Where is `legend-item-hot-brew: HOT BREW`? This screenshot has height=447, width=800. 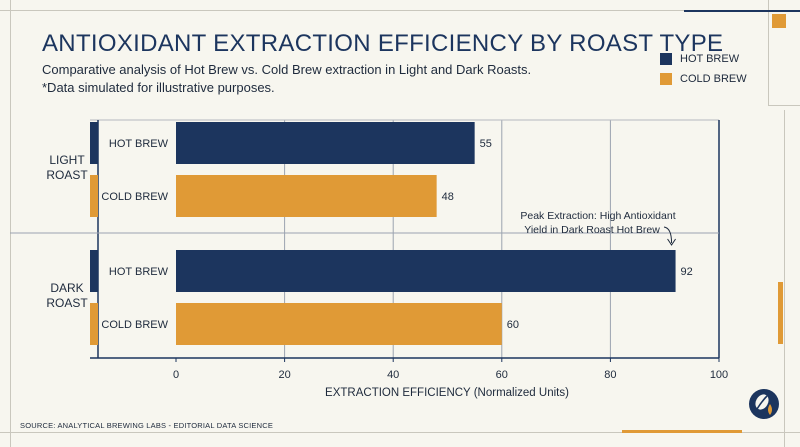
legend-item-hot-brew: HOT BREW is located at coordinates (699, 59).